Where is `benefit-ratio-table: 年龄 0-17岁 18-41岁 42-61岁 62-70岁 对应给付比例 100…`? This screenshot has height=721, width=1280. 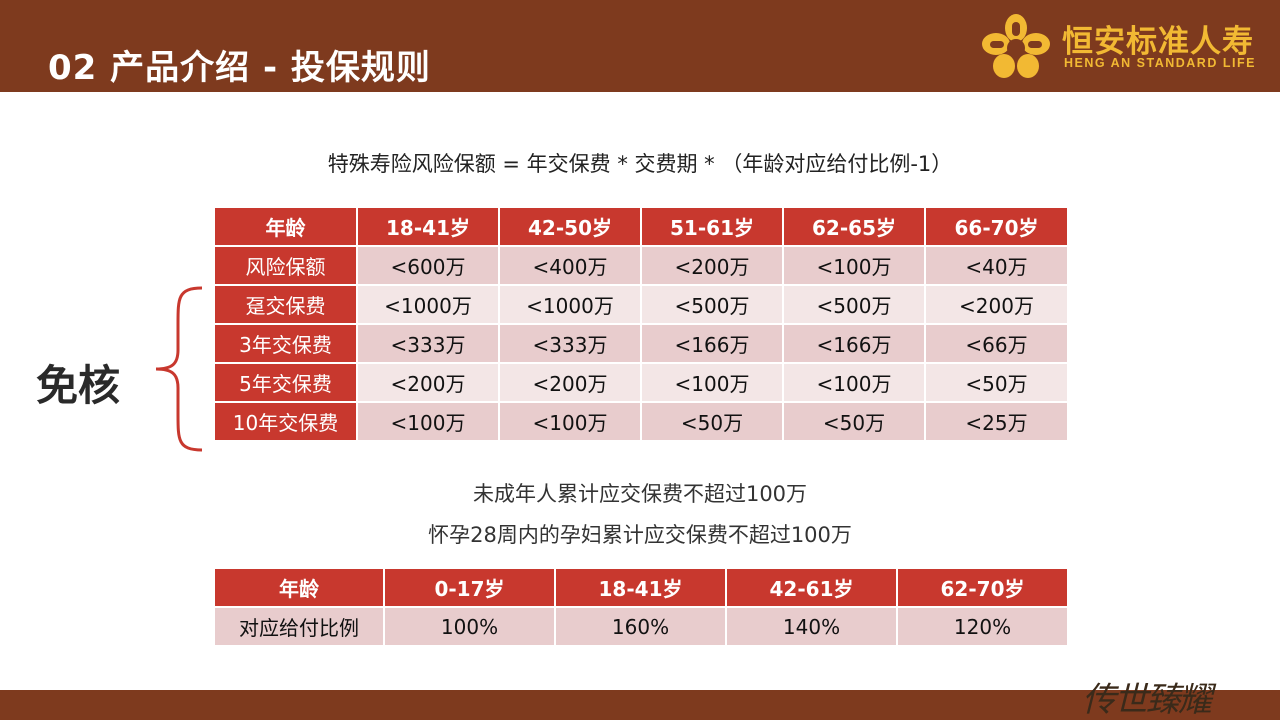
benefit-ratio-table: 年龄 0-17岁 18-41岁 42-61岁 62-70岁 对应给付比例 100… is located at coordinates (641, 607).